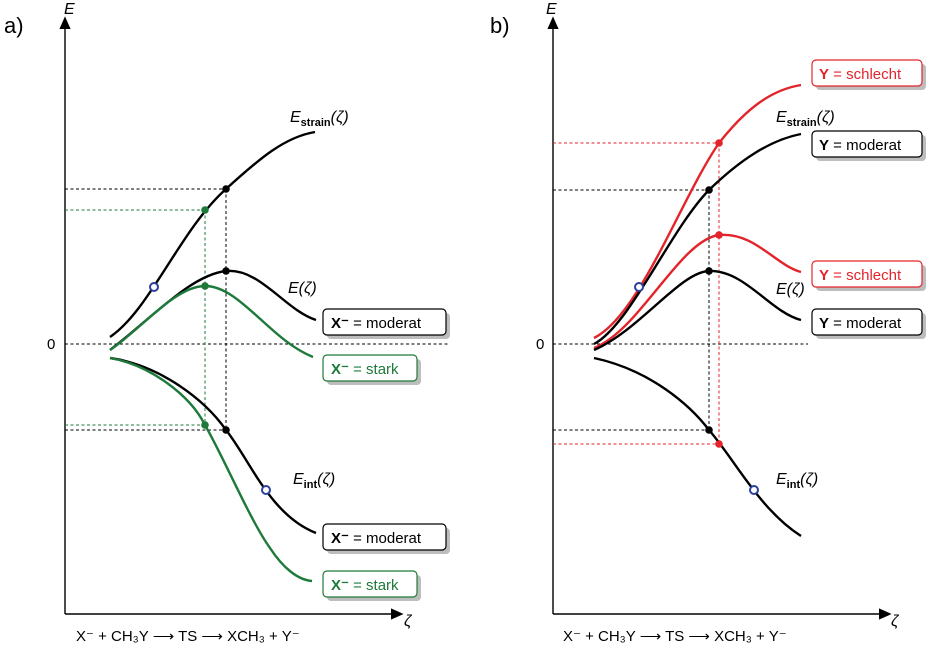 Image resolution: width=930 pixels, height=648 pixels. What do you see at coordinates (697, 291) in the screenshot?
I see `energy-curve-schlecht` at bounding box center [697, 291].